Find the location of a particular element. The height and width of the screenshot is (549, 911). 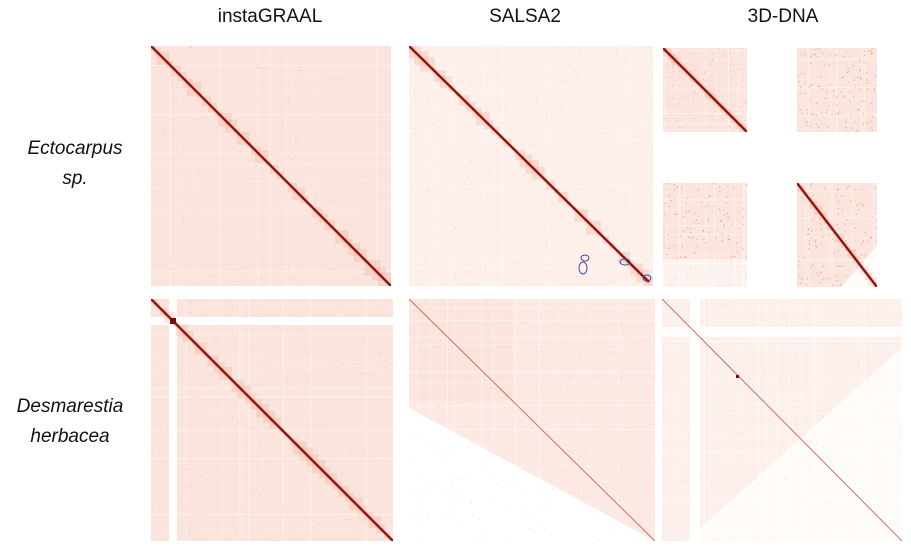

column-title-salsa2: SALSA2 is located at coordinates (525, 16).